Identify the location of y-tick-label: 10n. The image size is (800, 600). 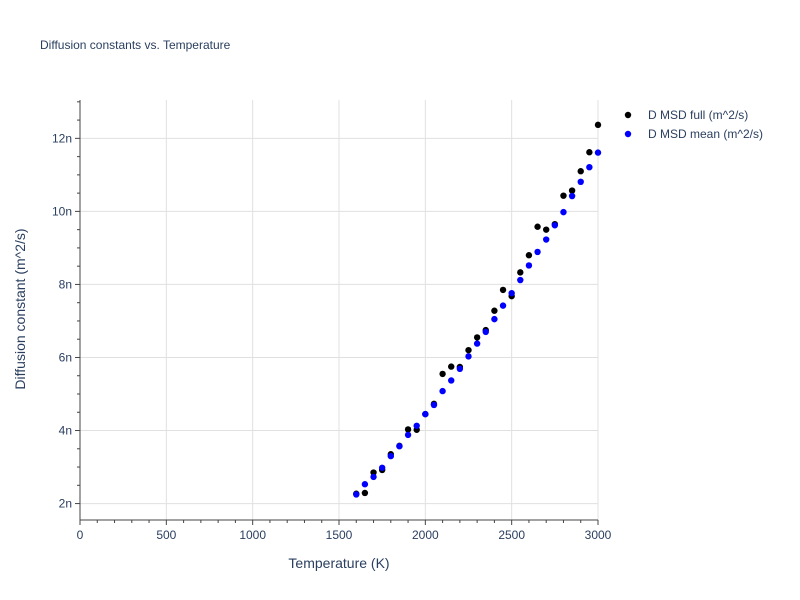
(62, 211).